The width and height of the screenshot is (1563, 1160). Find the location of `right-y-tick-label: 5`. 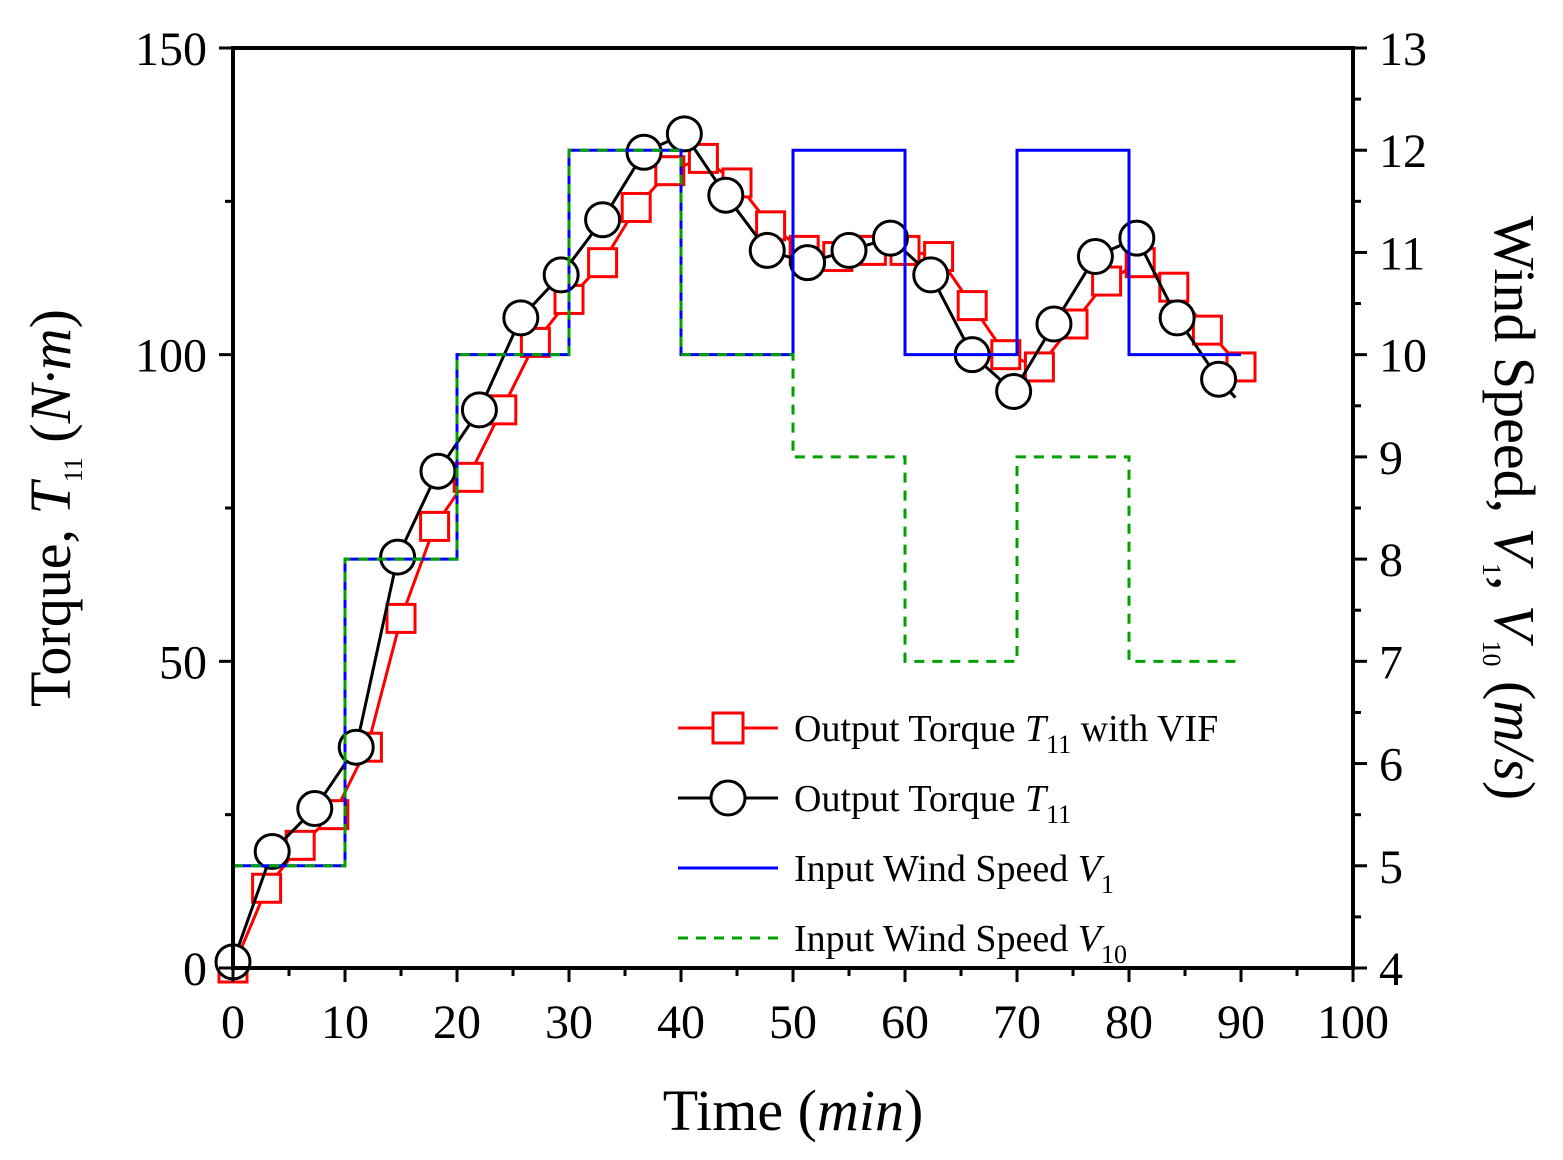

right-y-tick-label: 5 is located at coordinates (1391, 867).